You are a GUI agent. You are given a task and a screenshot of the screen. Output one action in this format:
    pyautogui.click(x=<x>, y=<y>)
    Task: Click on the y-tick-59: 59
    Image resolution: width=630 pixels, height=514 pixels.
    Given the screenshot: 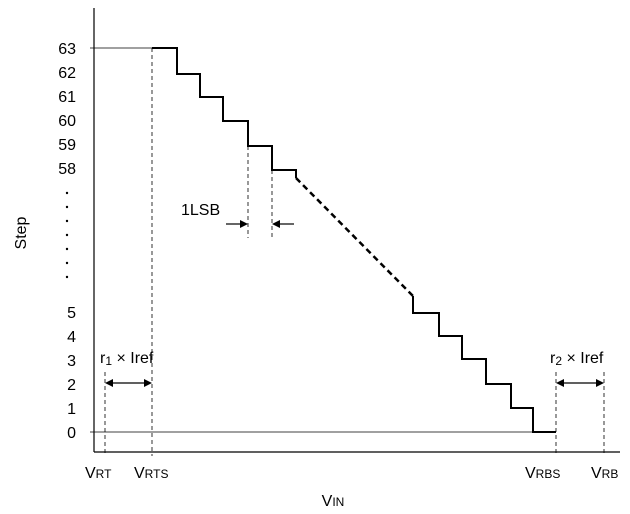 What is the action you would take?
    pyautogui.click(x=67, y=145)
    